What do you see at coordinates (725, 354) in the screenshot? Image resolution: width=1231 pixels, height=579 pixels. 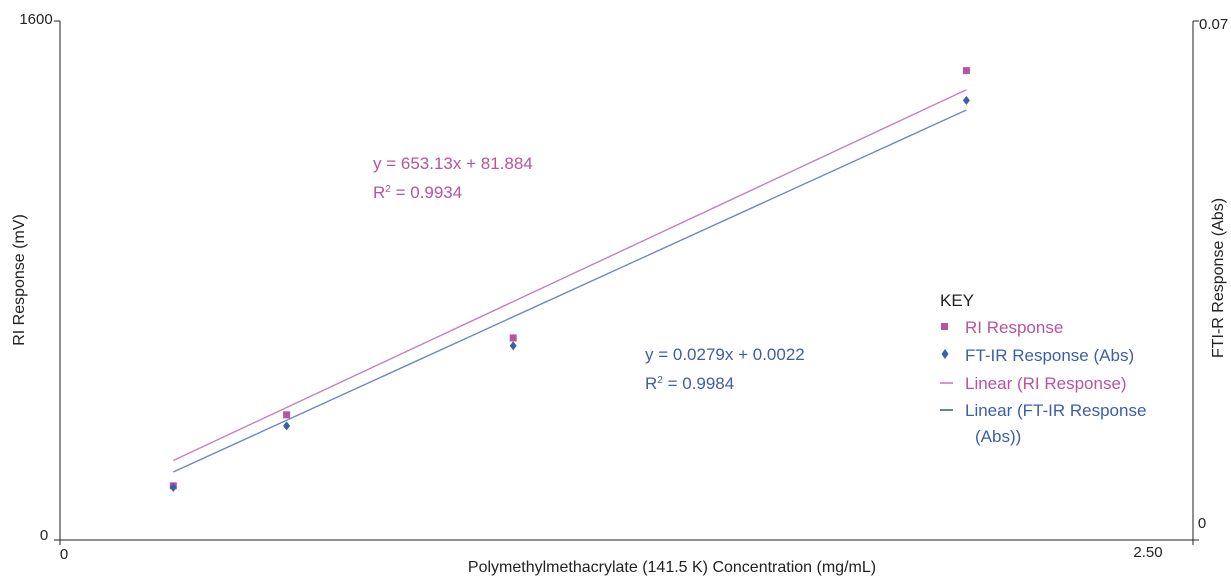 I see `ftir-equation: y = 0.0279x + 0.0022` at bounding box center [725, 354].